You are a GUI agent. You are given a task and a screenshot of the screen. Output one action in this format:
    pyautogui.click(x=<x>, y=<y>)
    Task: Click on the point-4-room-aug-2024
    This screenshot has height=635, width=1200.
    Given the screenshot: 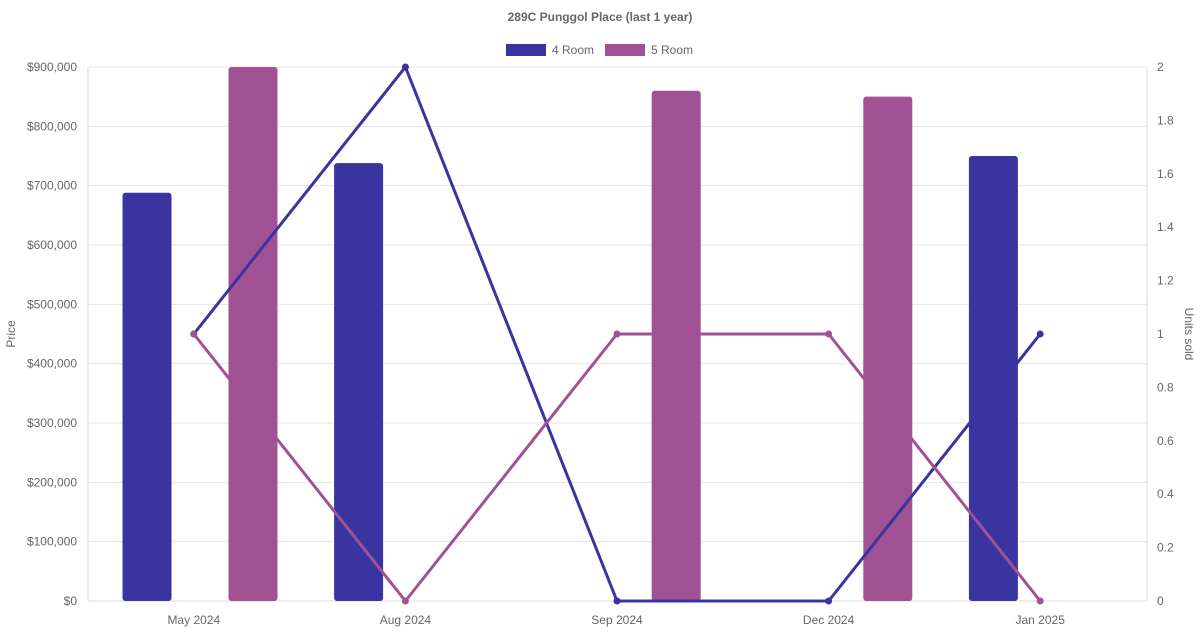 What is the action you would take?
    pyautogui.click(x=405, y=67)
    